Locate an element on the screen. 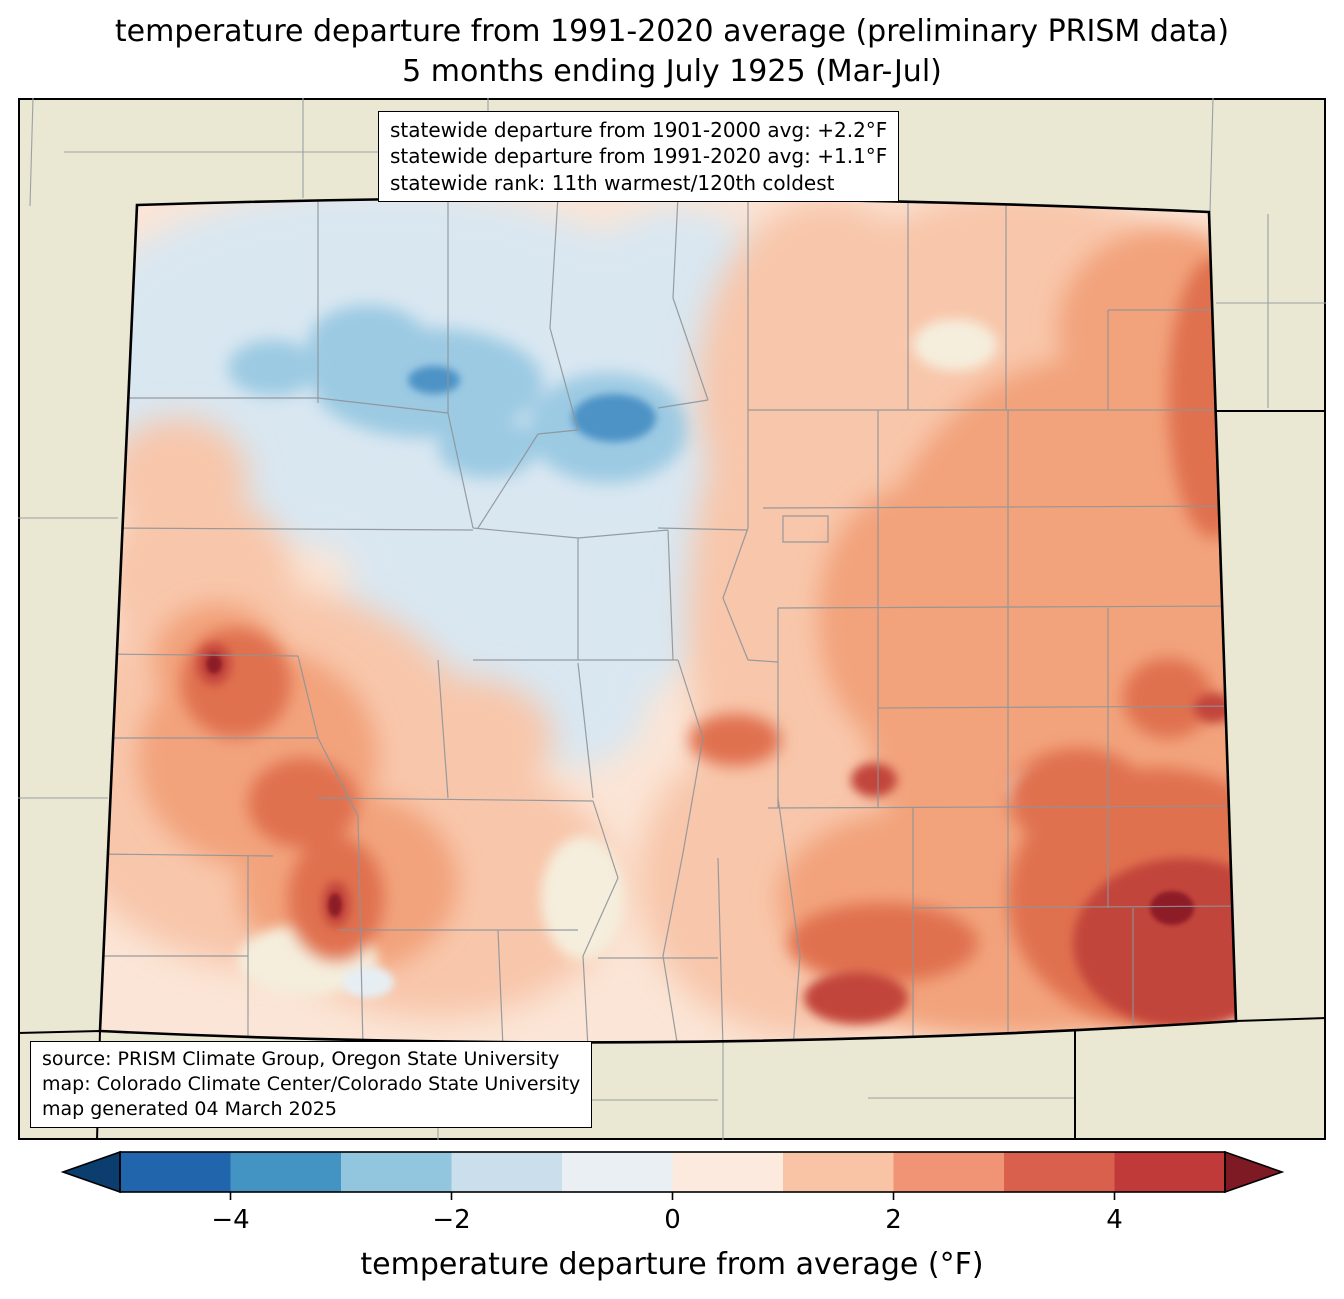  colorbar-segments is located at coordinates (673, 1172).